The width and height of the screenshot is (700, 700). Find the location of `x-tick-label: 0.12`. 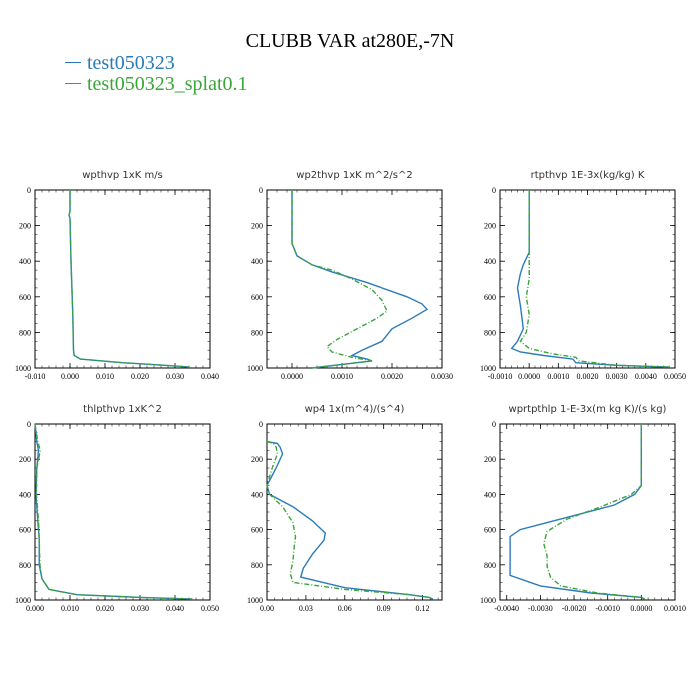

x-tick-label: 0.12 is located at coordinates (423, 608).